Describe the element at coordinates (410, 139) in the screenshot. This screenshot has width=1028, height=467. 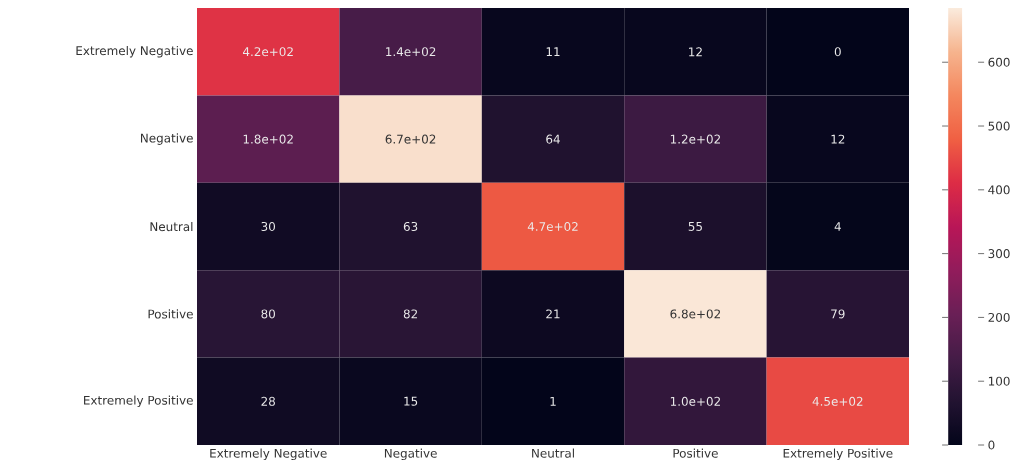
I see `data-label: 6.7e+02` at that location.